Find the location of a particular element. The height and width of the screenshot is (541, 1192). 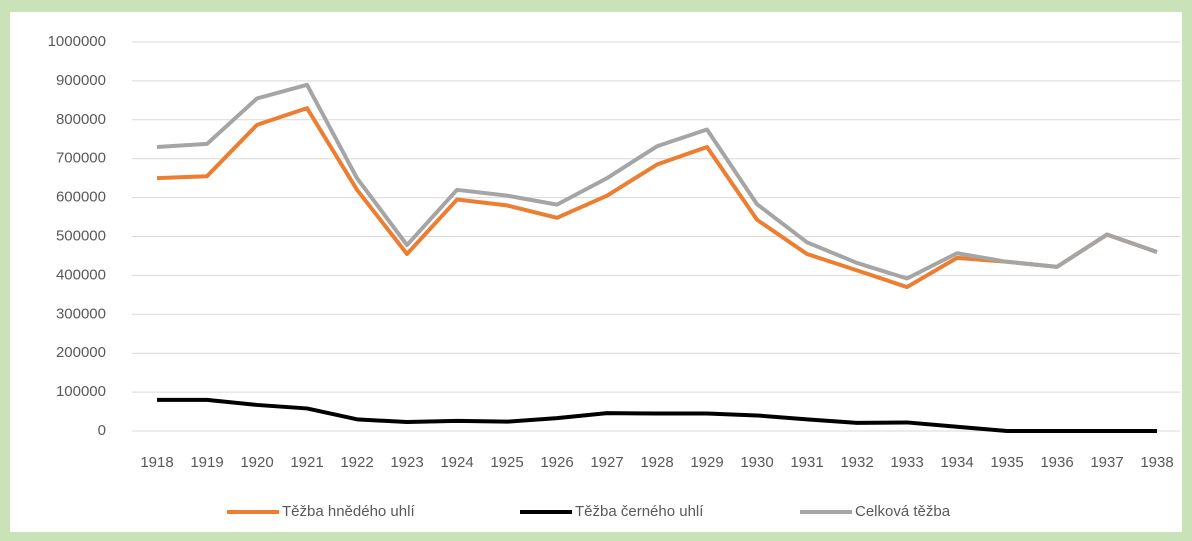

x-tick-label: 1920 is located at coordinates (256, 462).